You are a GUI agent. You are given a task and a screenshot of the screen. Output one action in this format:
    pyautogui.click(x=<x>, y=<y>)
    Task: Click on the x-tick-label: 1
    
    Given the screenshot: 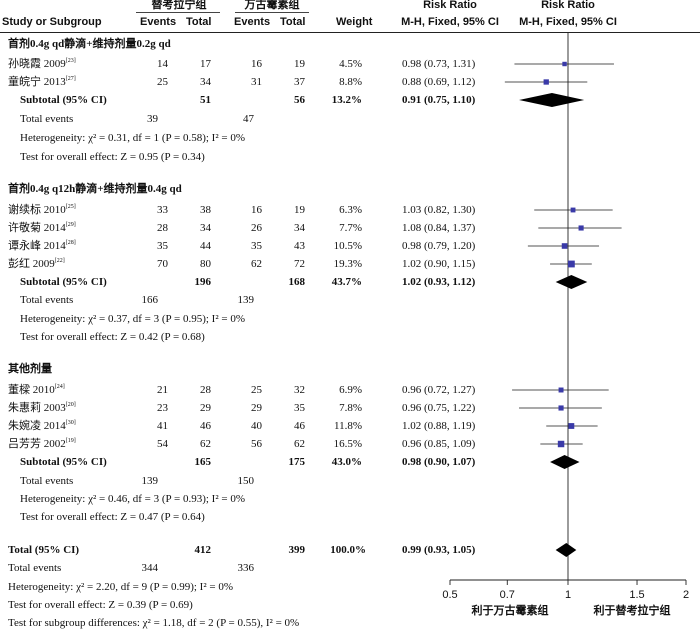 What is the action you would take?
    pyautogui.click(x=568, y=595)
    